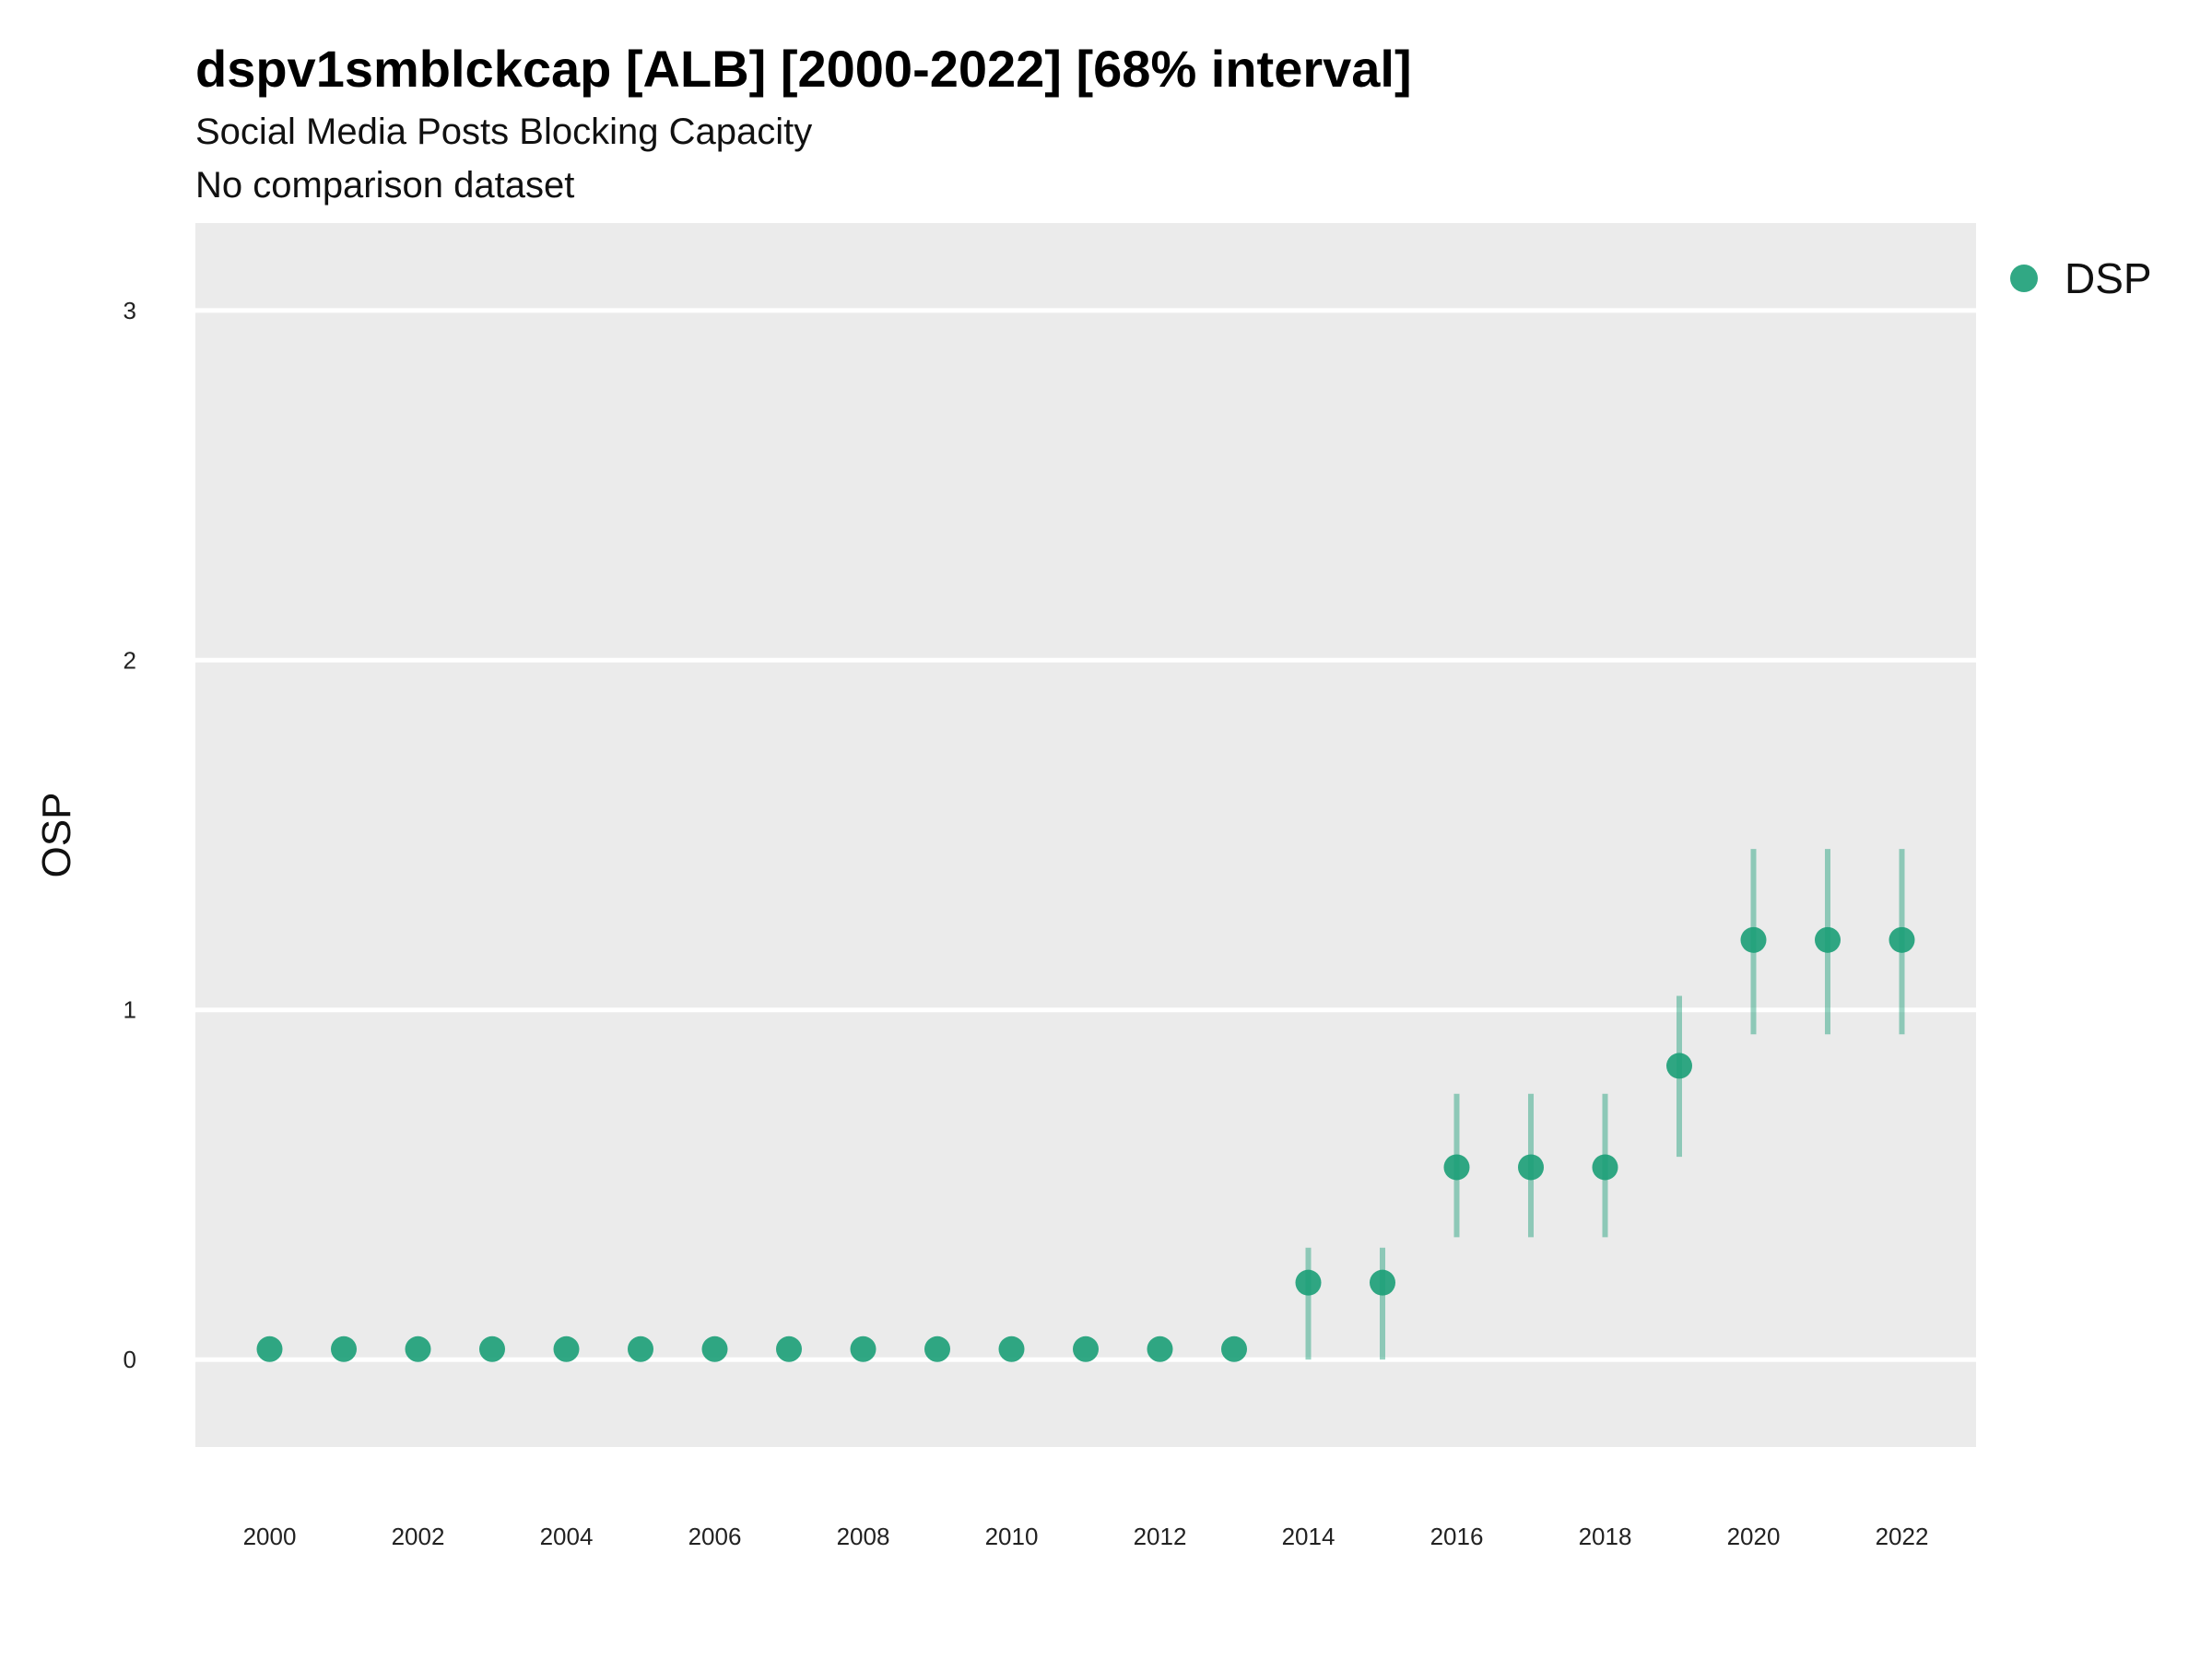  Describe the element at coordinates (130, 835) in the screenshot. I see `y-axis-ticks: 0 1 2 3` at that location.